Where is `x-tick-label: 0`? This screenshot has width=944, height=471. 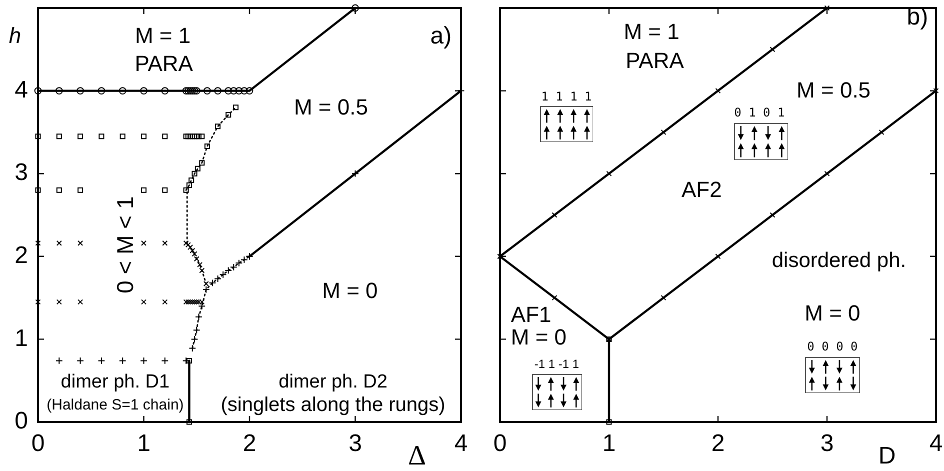
x-tick-label: 0 is located at coordinates (500, 444).